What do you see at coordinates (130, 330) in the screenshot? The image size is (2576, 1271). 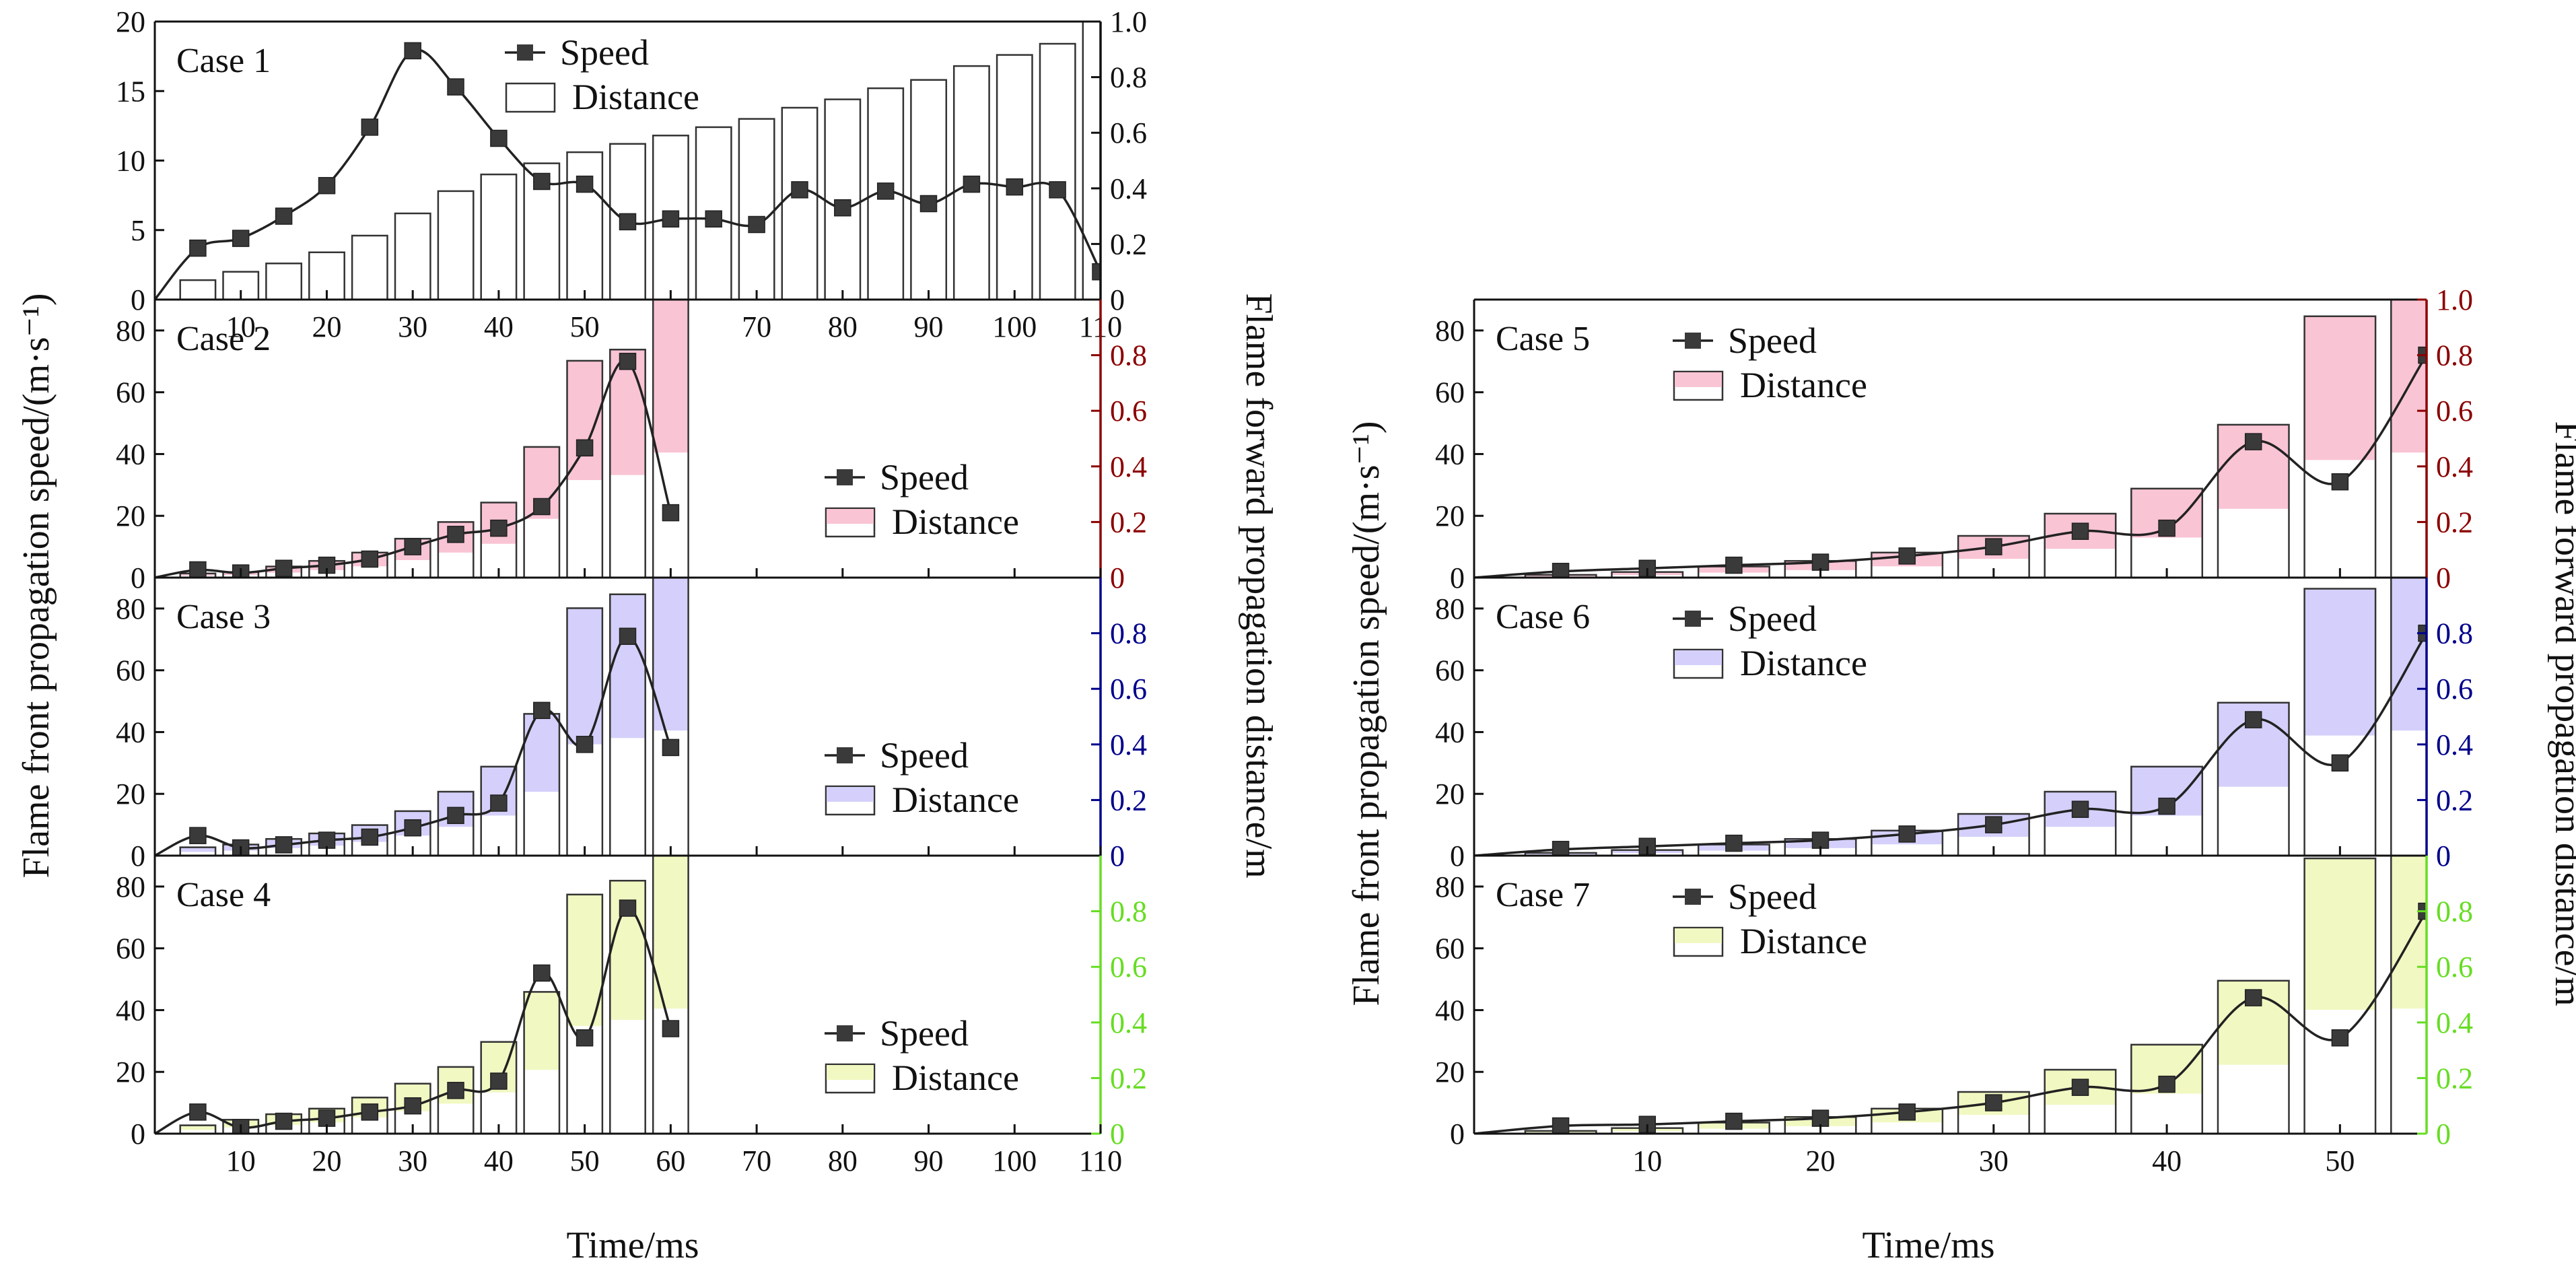 I see `speed-tick-label: 80` at bounding box center [130, 330].